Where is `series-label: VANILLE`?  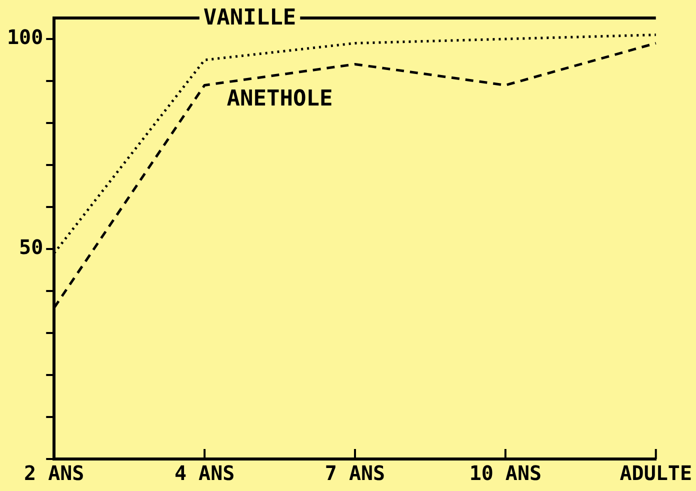 series-label: VANILLE is located at coordinates (249, 18).